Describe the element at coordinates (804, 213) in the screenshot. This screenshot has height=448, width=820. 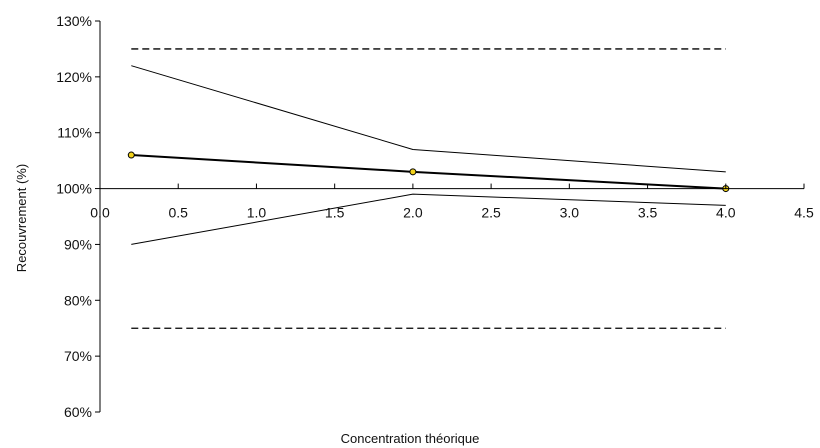
I see `x-tick-label-10: 4.5` at that location.